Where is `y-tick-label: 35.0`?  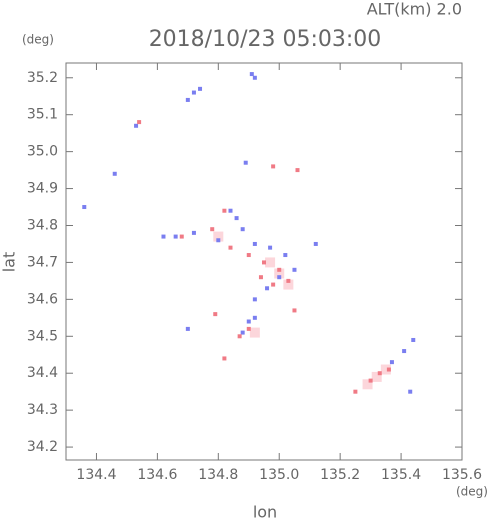
y-tick-label: 35.0 is located at coordinates (42, 152).